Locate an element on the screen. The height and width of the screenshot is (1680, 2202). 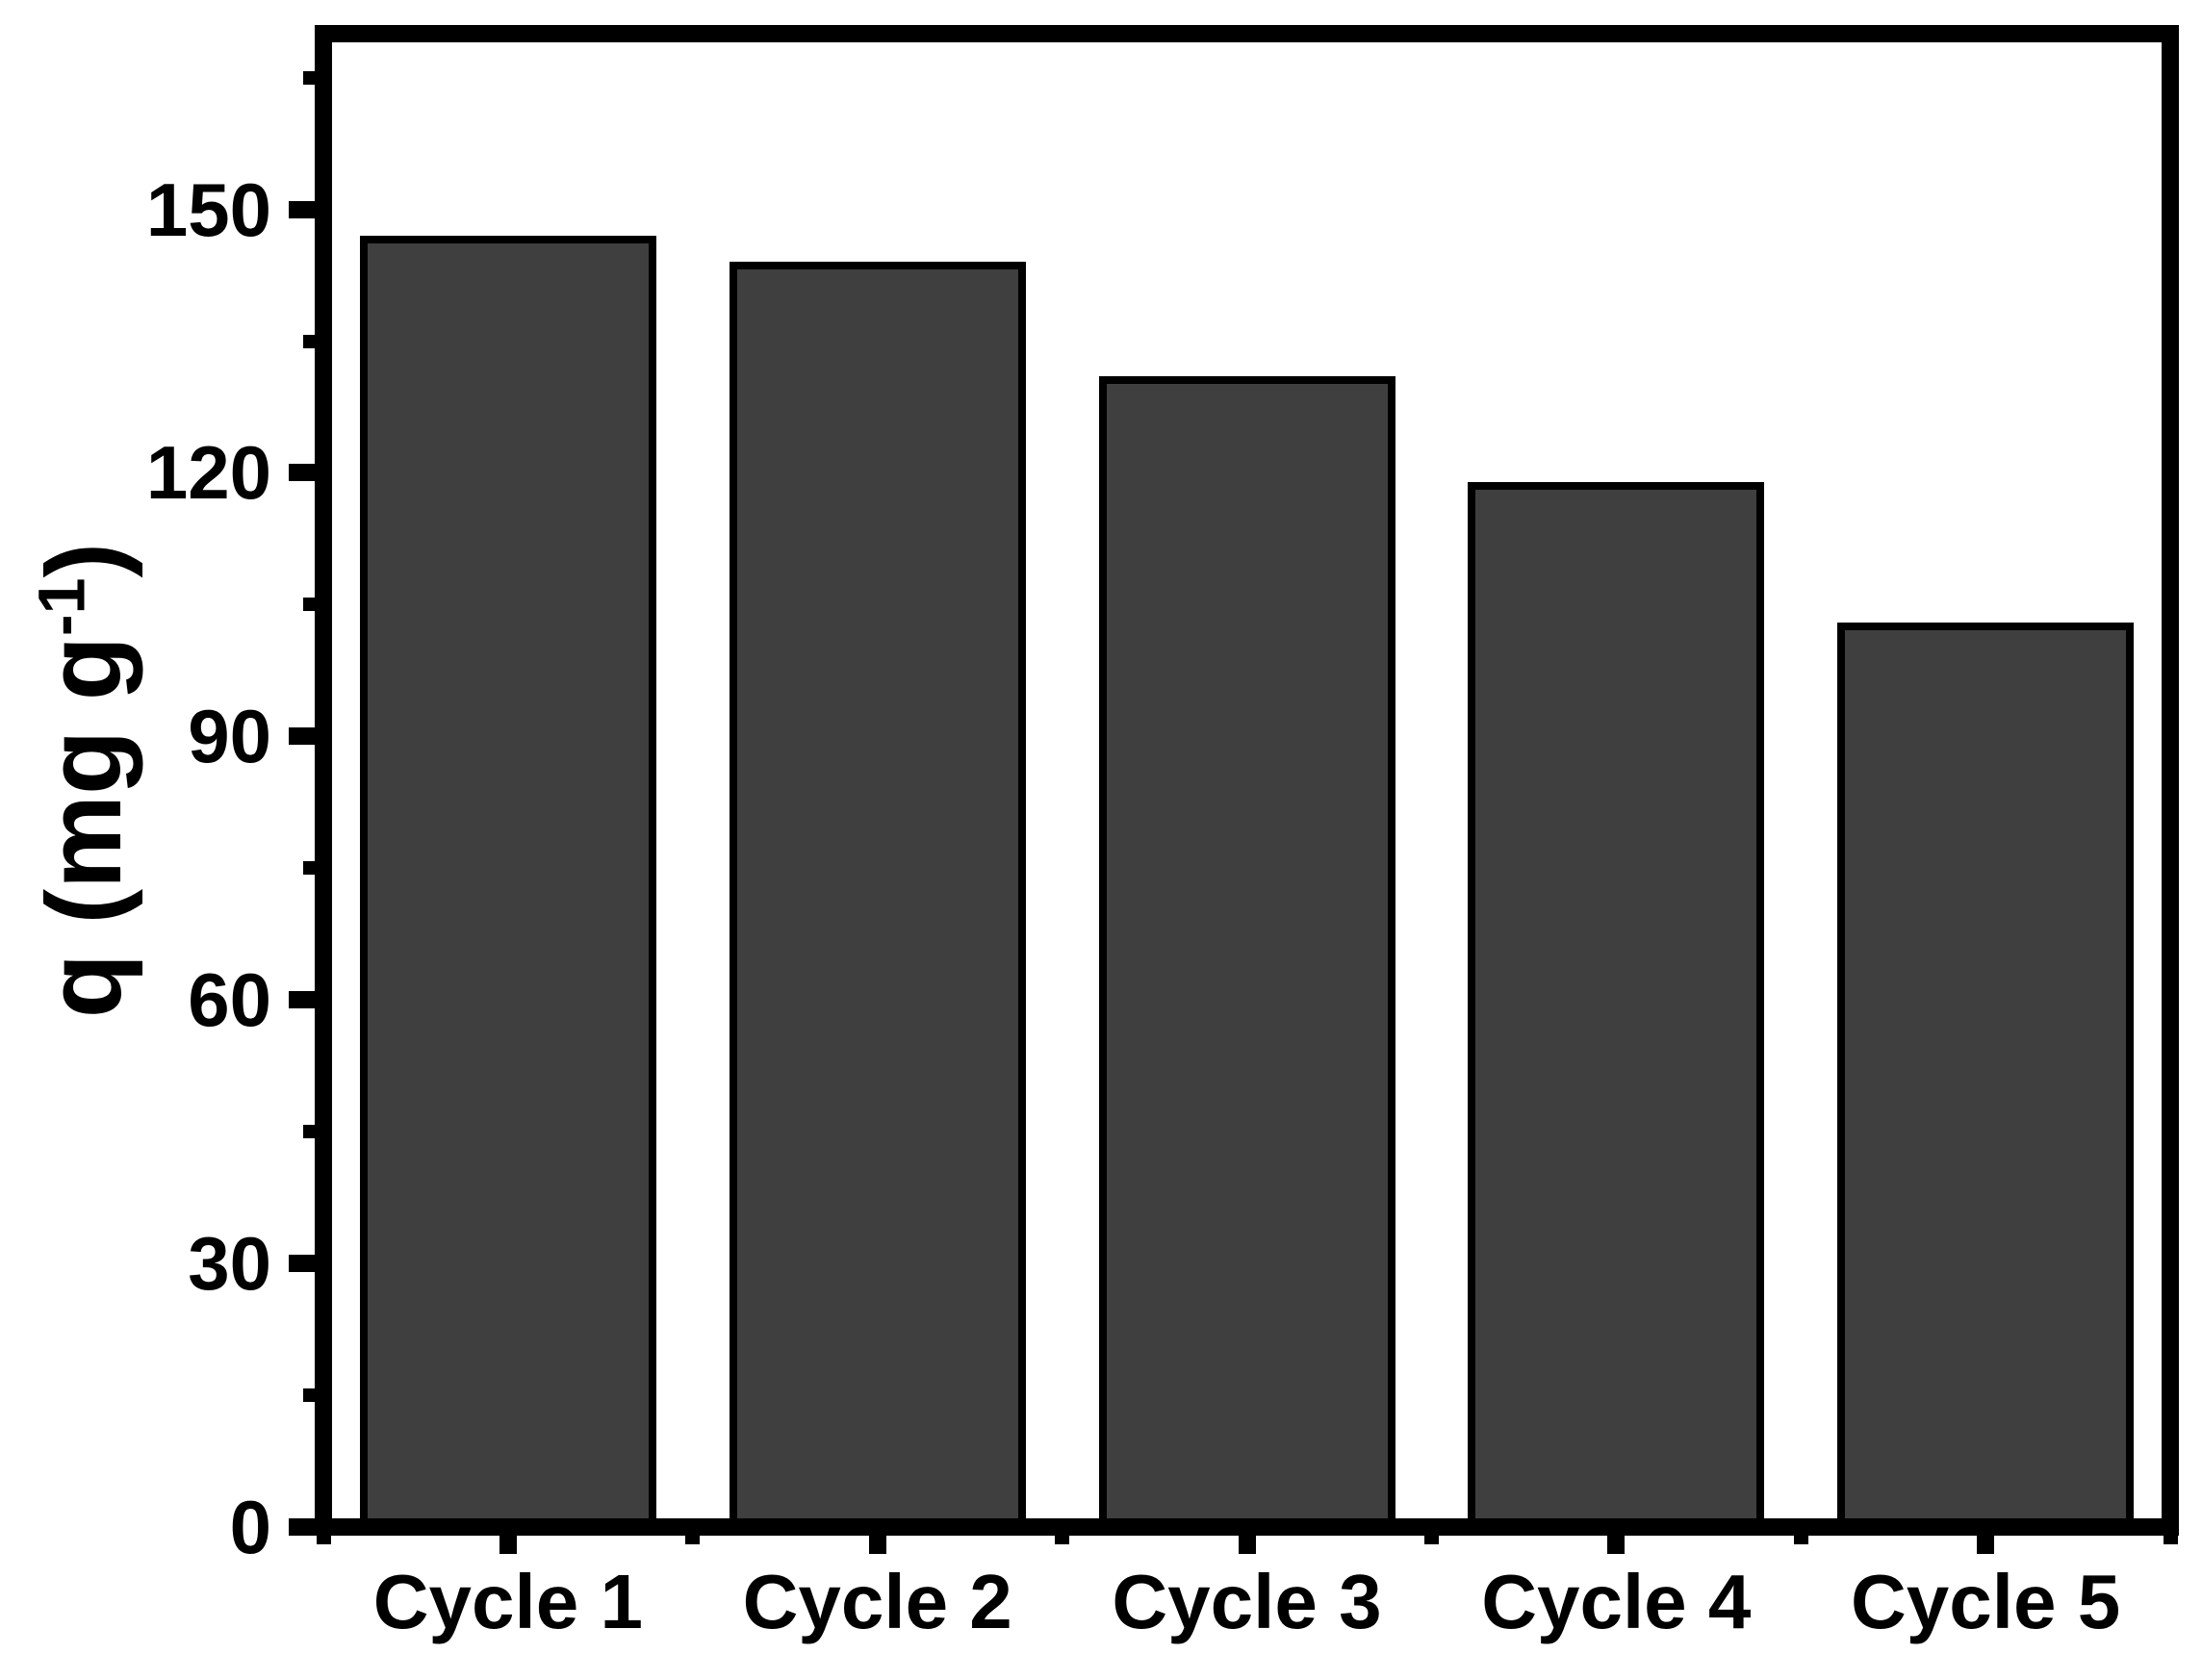
x-tick-label: Cycle 4 is located at coordinates (1616, 1602).